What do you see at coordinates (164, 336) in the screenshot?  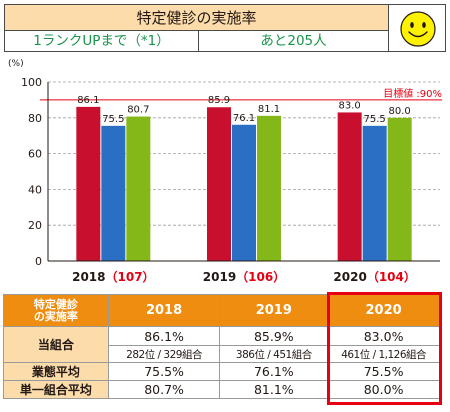 I see `union-rate-2018: 86.1%` at bounding box center [164, 336].